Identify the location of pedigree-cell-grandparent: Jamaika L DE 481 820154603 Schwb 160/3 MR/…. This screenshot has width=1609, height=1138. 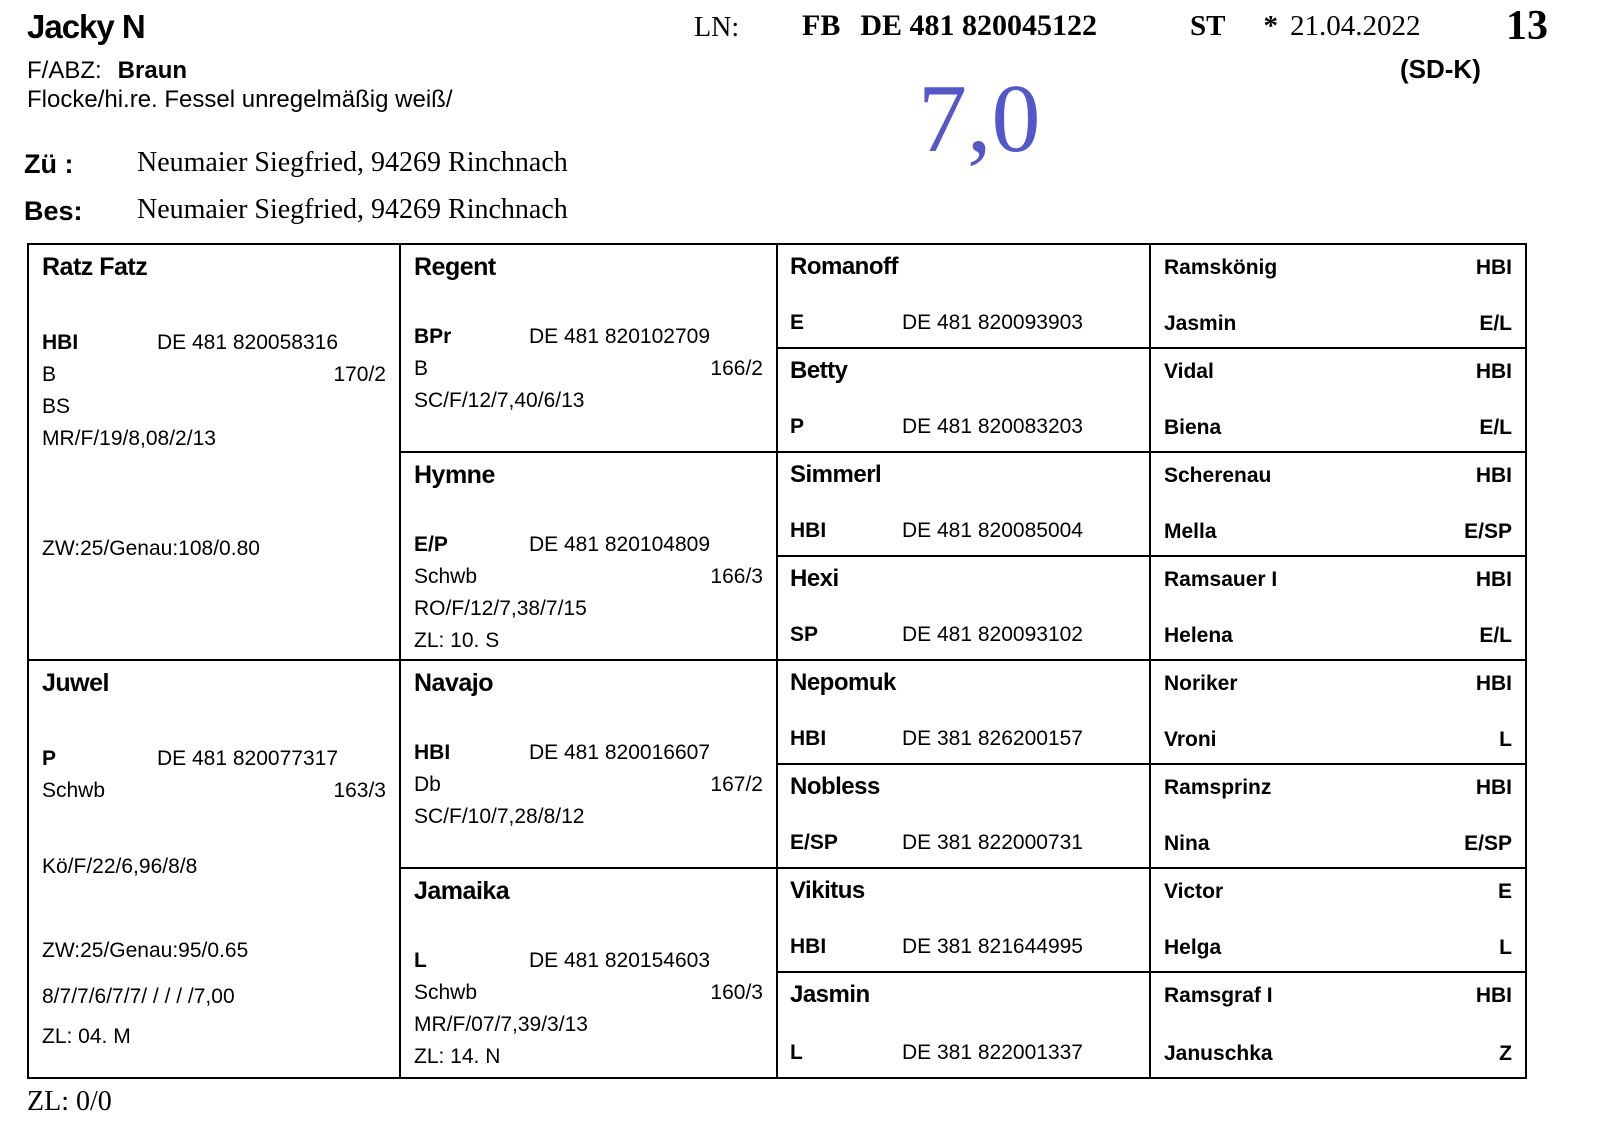
(589, 973).